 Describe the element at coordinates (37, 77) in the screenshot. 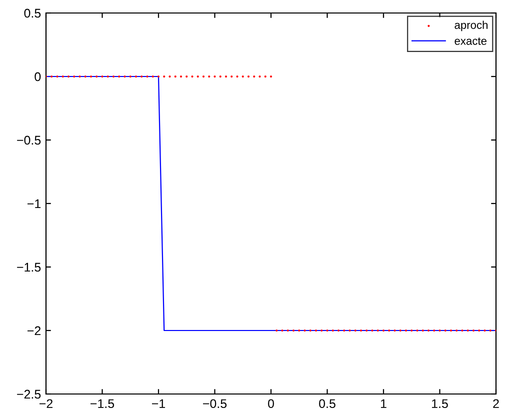

I see `y-tick-label: 0` at that location.